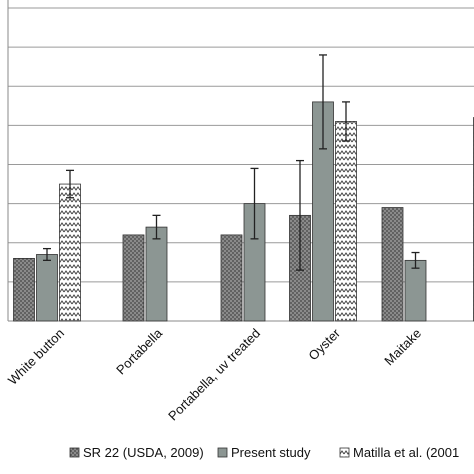 The height and width of the screenshot is (474, 474). I want to click on legend-label: Present study, so click(271, 452).